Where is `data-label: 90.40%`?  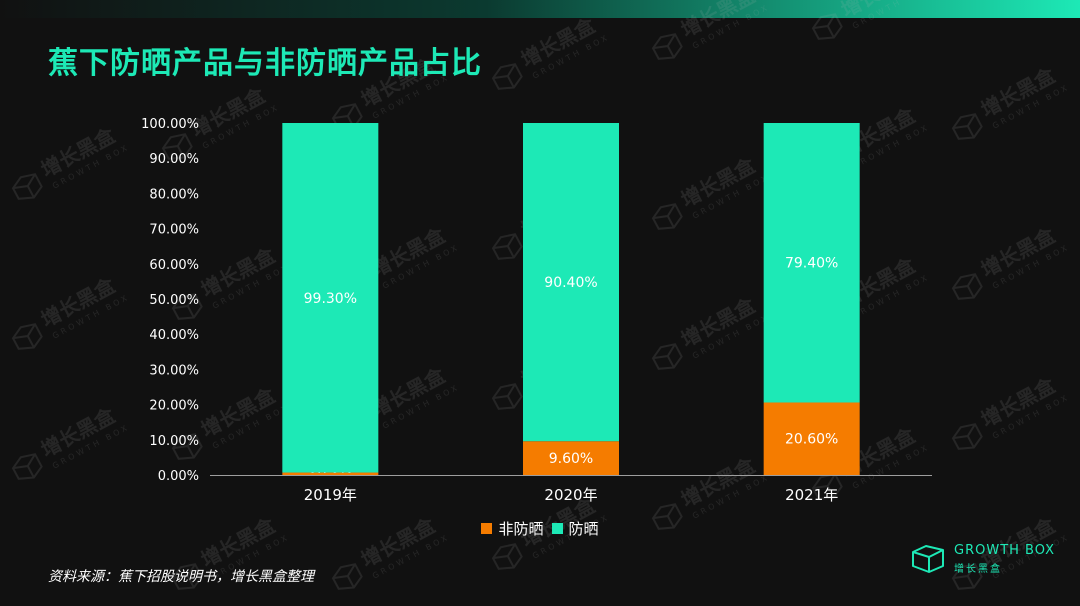
data-label: 90.40% is located at coordinates (570, 283).